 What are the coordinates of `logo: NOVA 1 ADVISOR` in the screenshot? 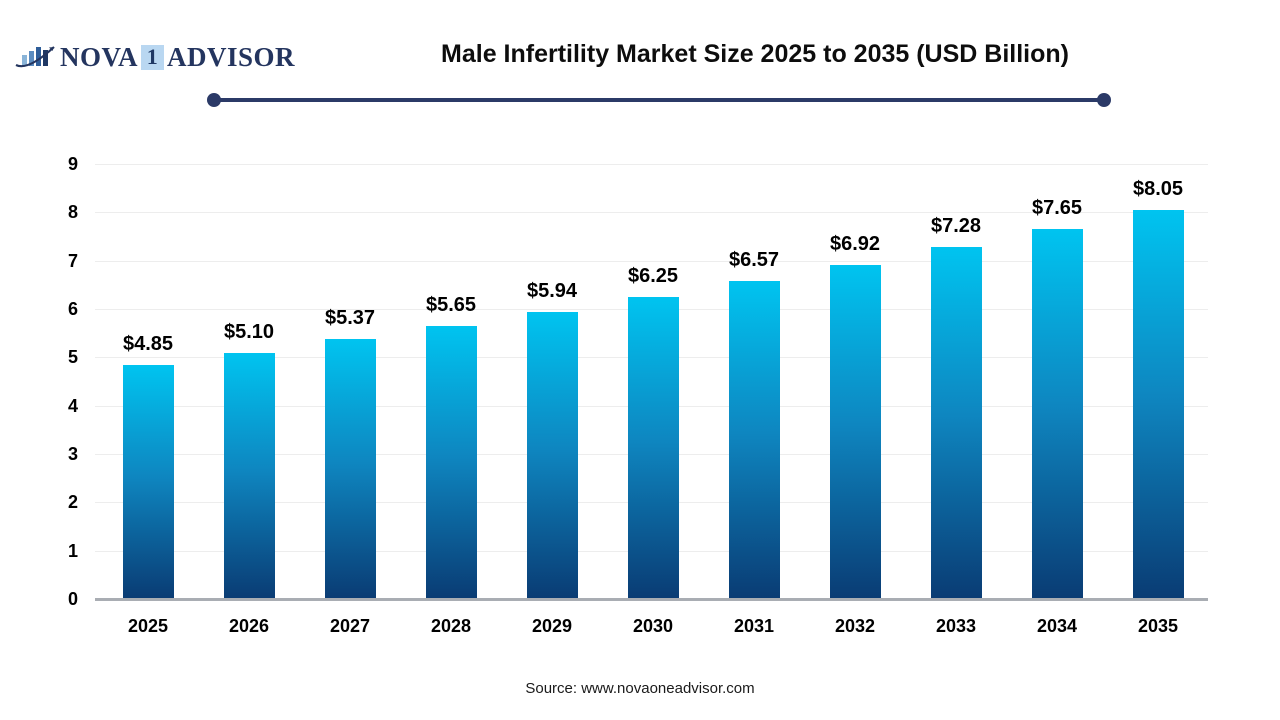 It's located at (154, 57).